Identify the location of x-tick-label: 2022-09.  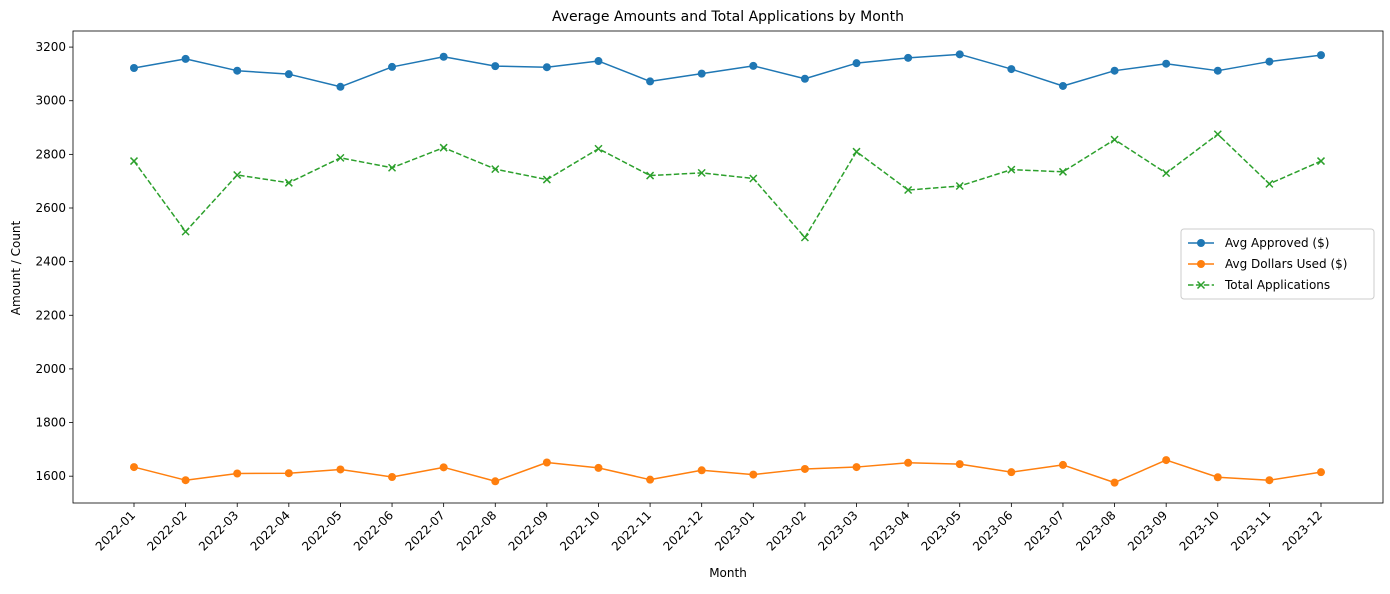
(528, 530).